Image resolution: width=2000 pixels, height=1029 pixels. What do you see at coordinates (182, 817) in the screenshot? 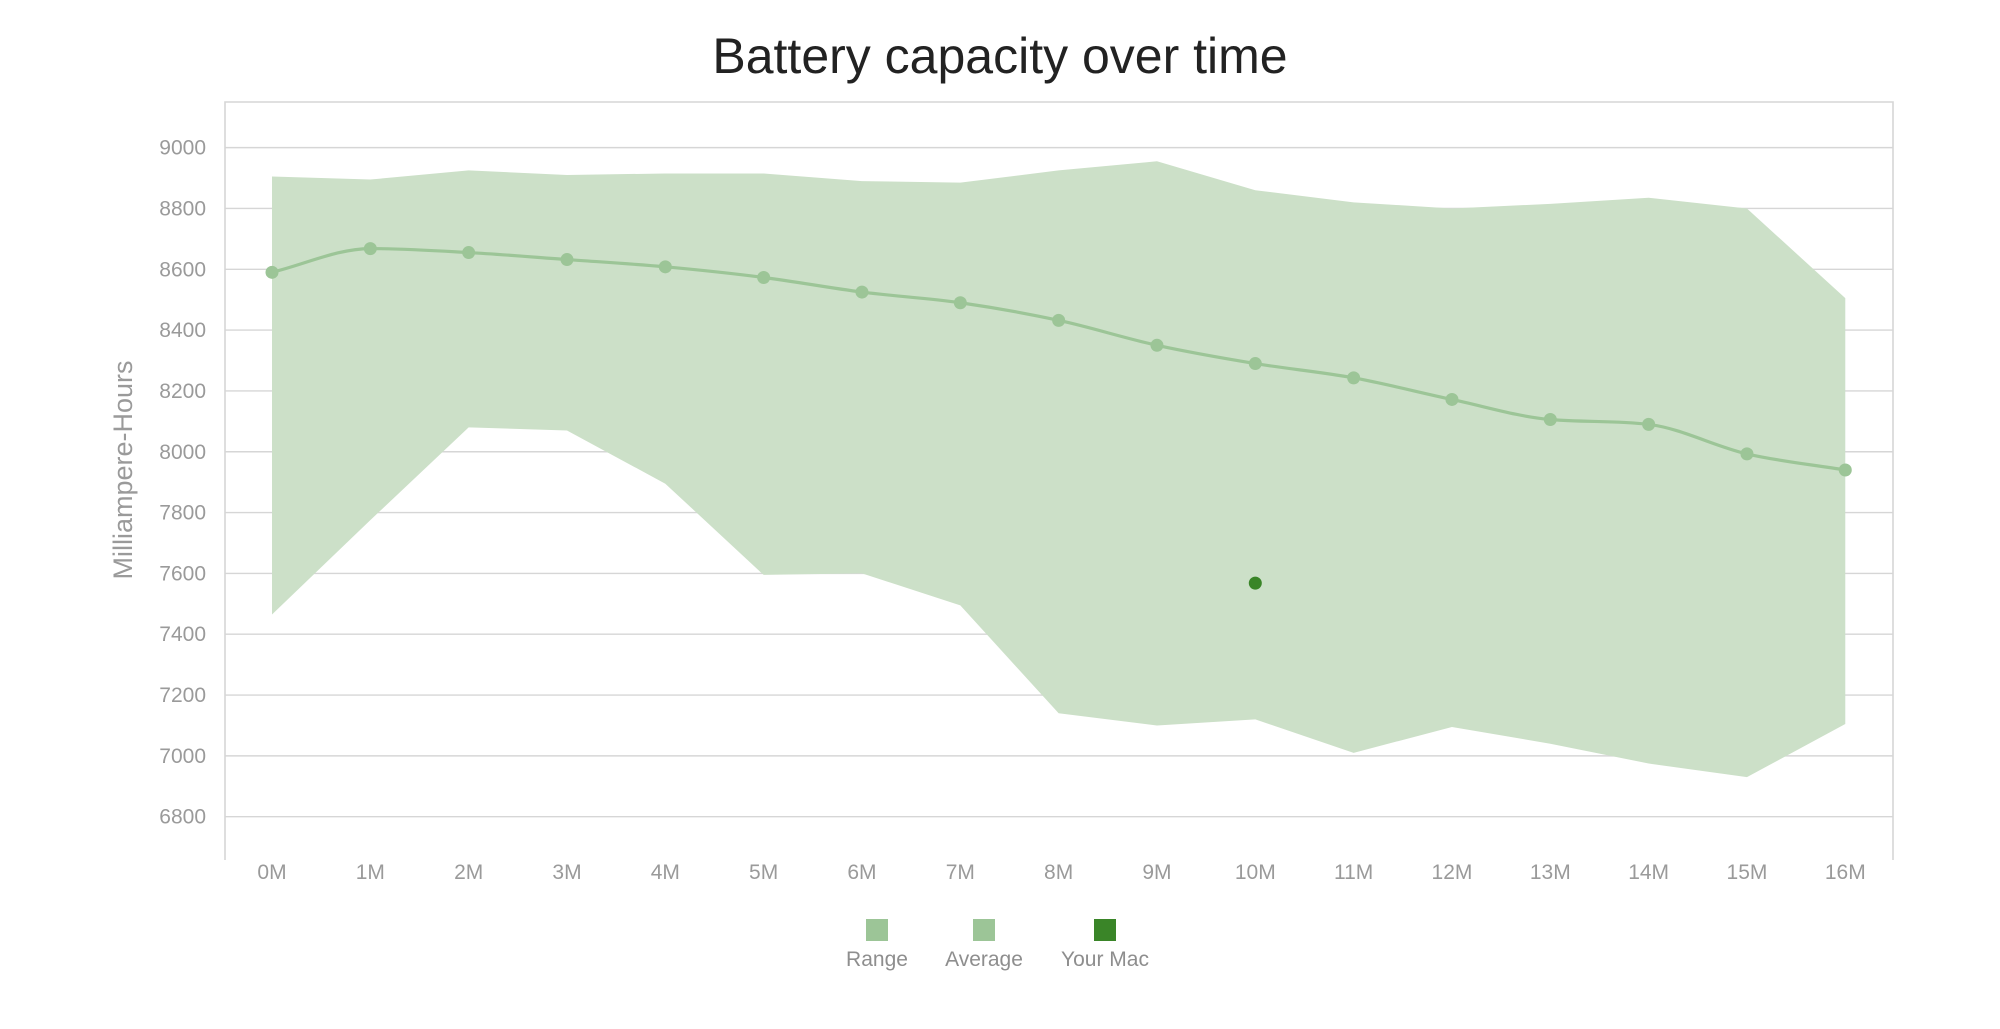
I see `y-tick-6800: 6800` at bounding box center [182, 817].